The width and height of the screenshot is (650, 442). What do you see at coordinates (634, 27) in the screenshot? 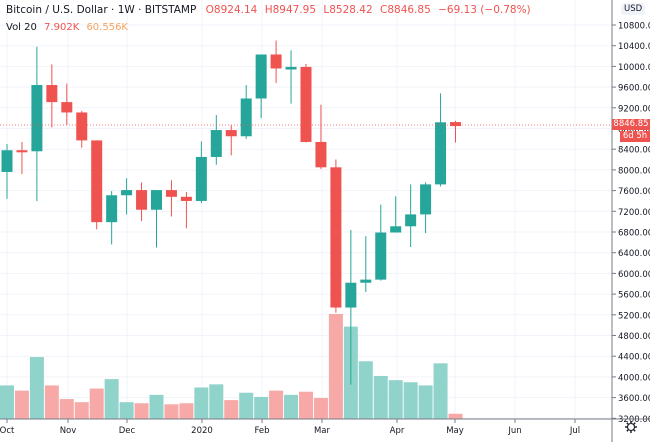
I see `price-tick-label: 10800.00` at bounding box center [634, 27].